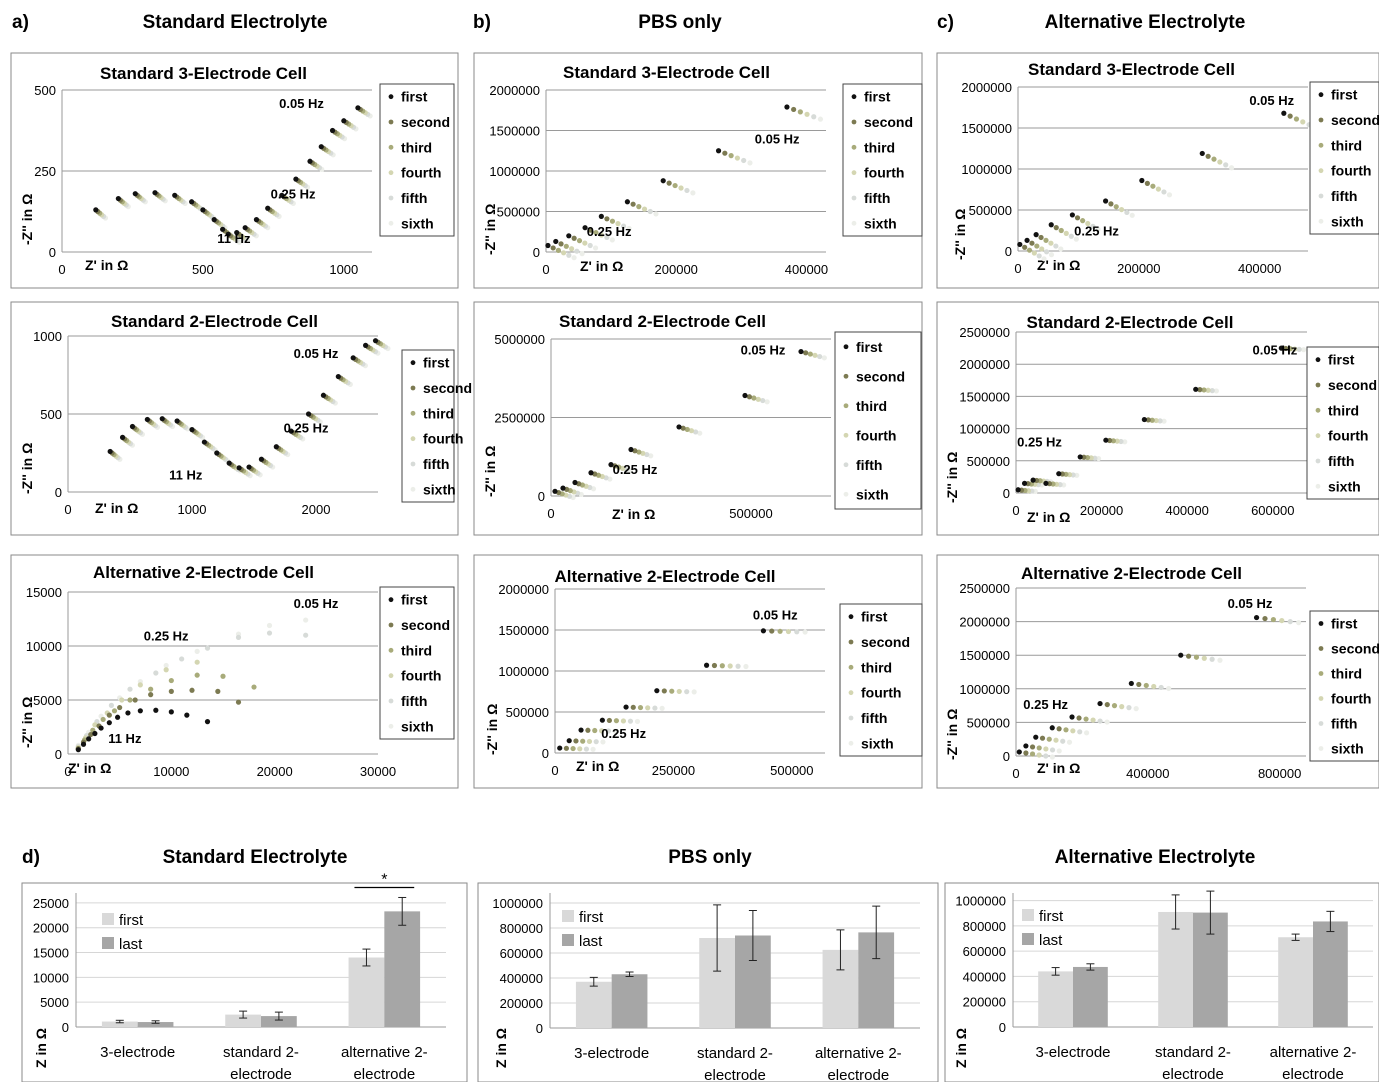 Image resolution: width=1379 pixels, height=1082 pixels. Describe the element at coordinates (51, 953) in the screenshot. I see `y-tick-label: 15000` at that location.